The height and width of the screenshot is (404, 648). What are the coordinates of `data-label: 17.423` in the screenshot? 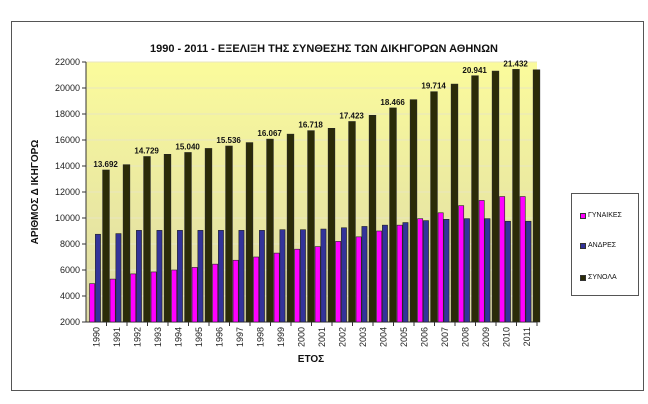 It's located at (351, 116).